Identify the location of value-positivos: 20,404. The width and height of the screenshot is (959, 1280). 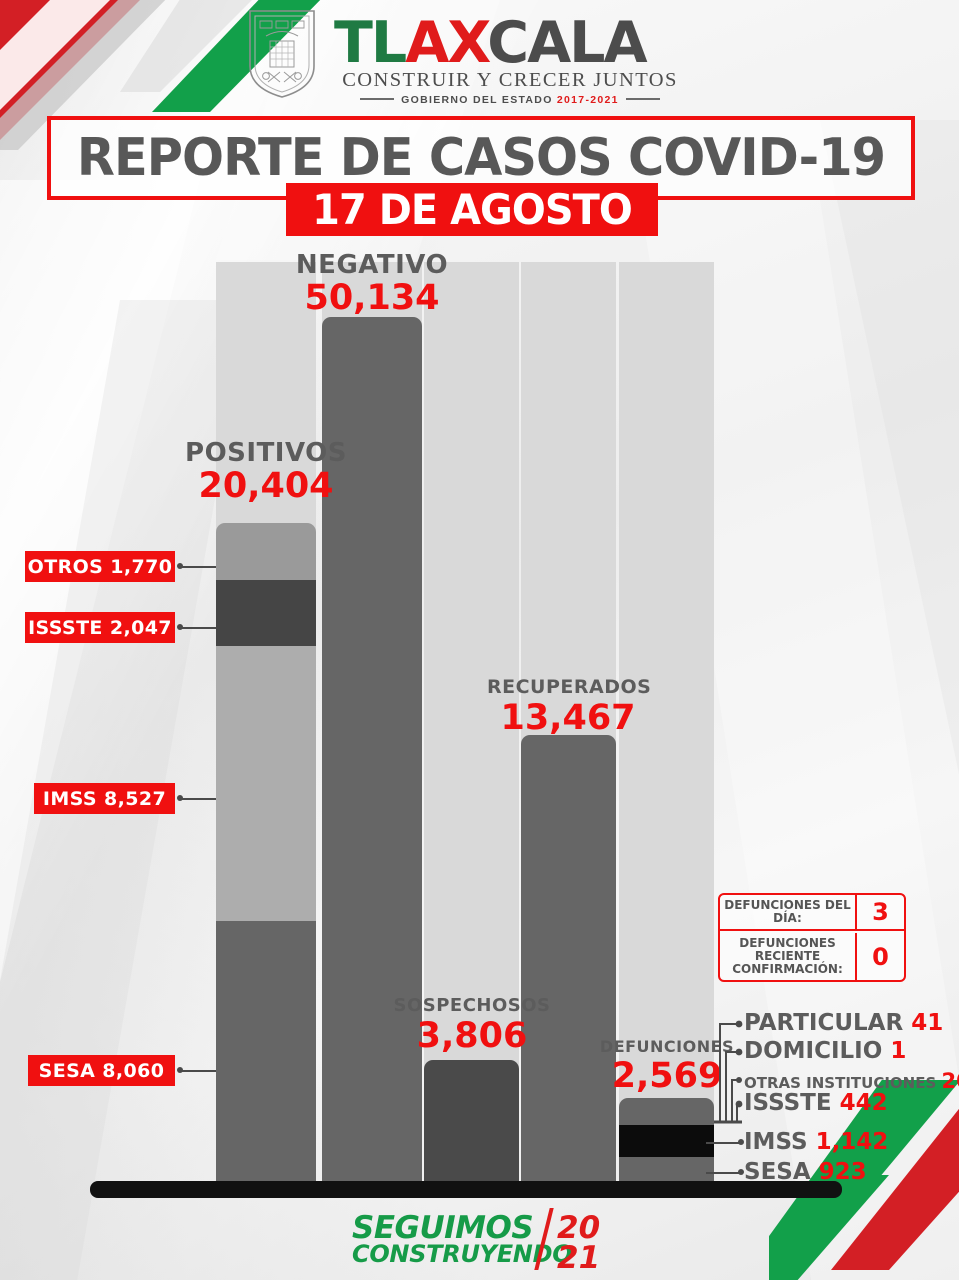
(266, 486).